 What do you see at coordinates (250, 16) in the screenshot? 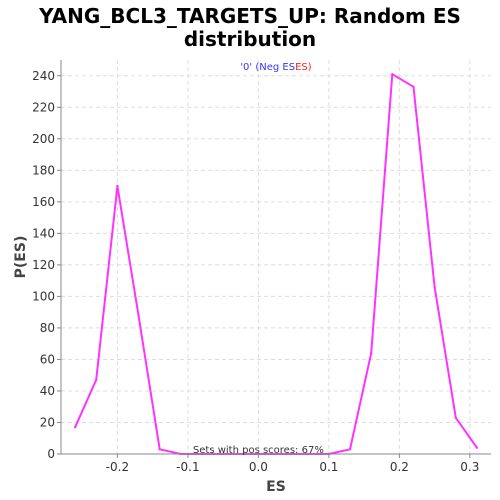
I see `chart-title-line1: YANG_BCL3_TARGETS_UP: Random ES` at bounding box center [250, 16].